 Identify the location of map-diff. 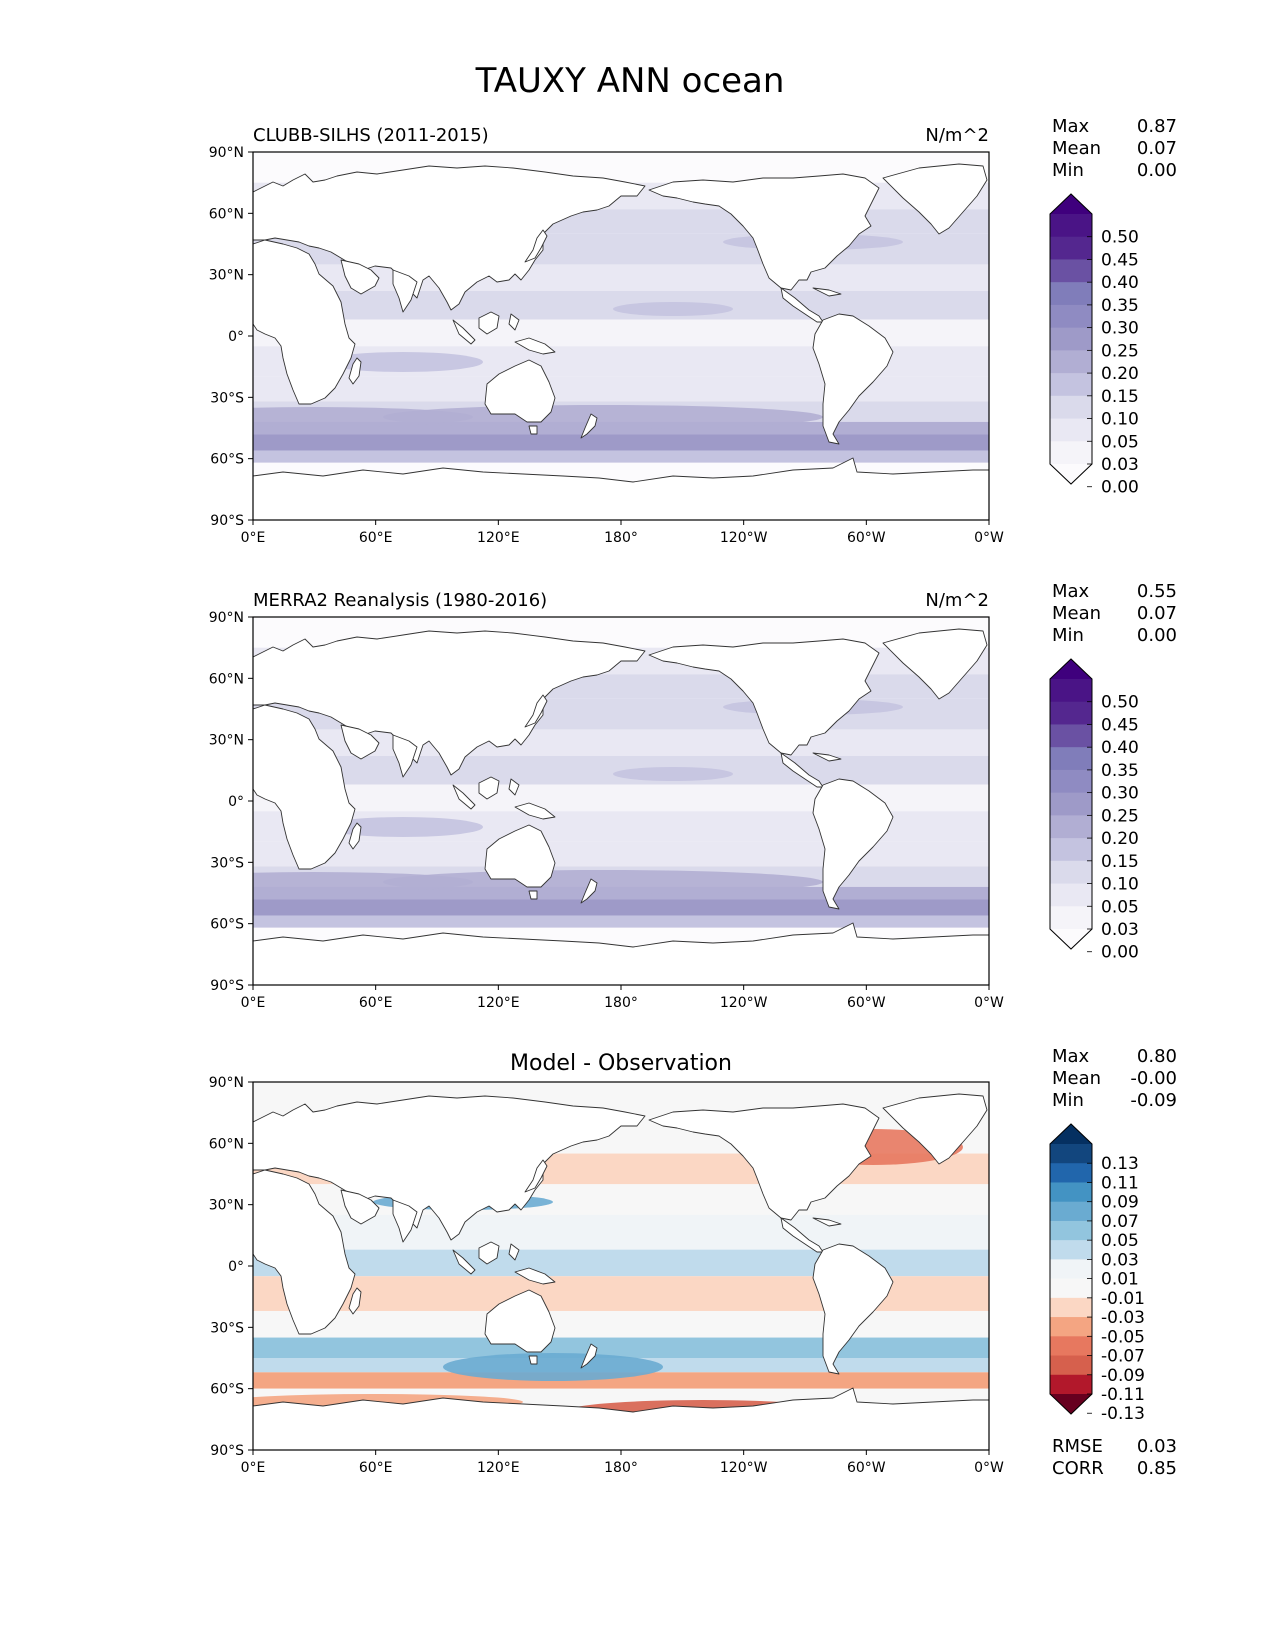
(621, 1266).